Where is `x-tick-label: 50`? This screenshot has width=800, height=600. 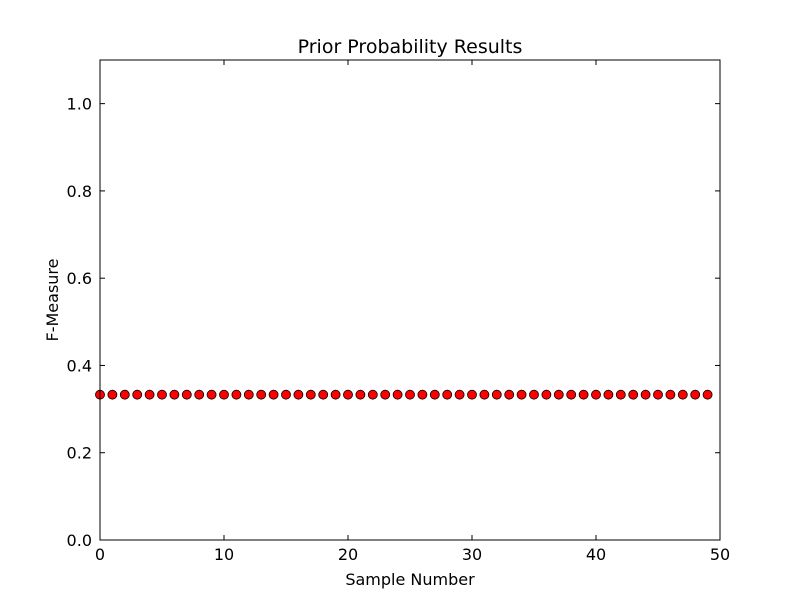
x-tick-label: 50 is located at coordinates (720, 554).